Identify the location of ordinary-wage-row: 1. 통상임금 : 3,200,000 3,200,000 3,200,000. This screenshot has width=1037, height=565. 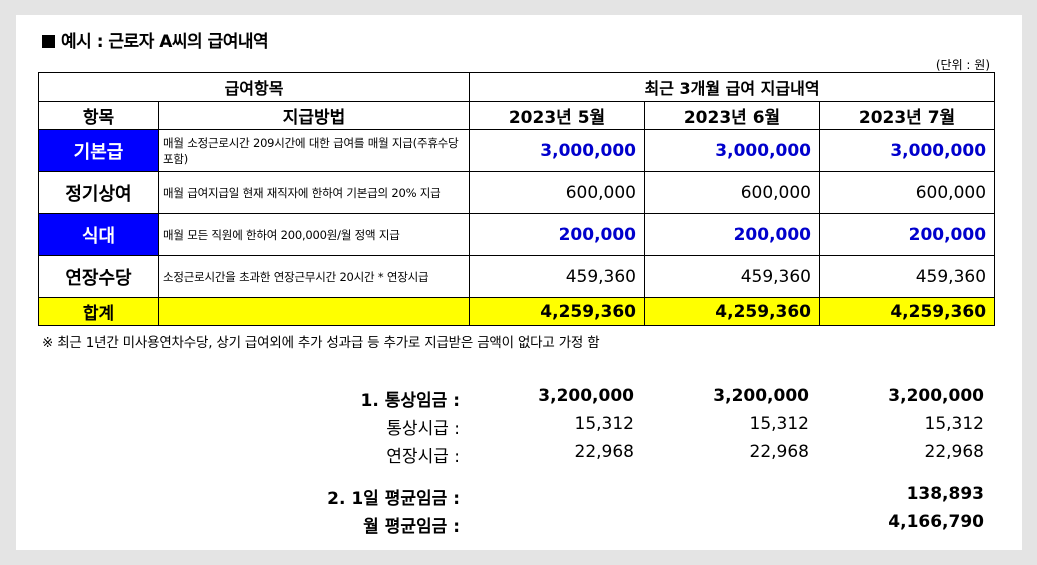
(519, 398).